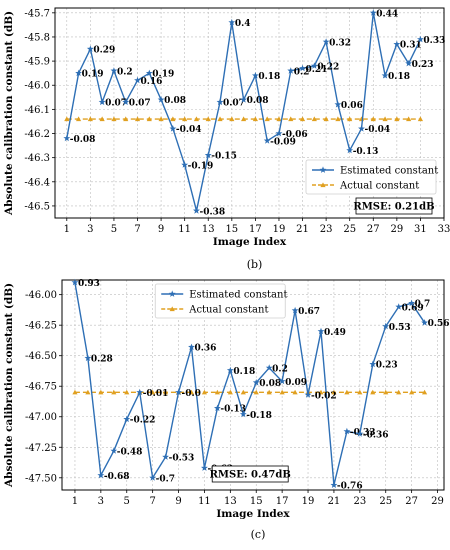 The width and height of the screenshot is (450, 550). Describe the element at coordinates (37, 134) in the screenshot. I see `y-tick-label: -46.2` at that location.